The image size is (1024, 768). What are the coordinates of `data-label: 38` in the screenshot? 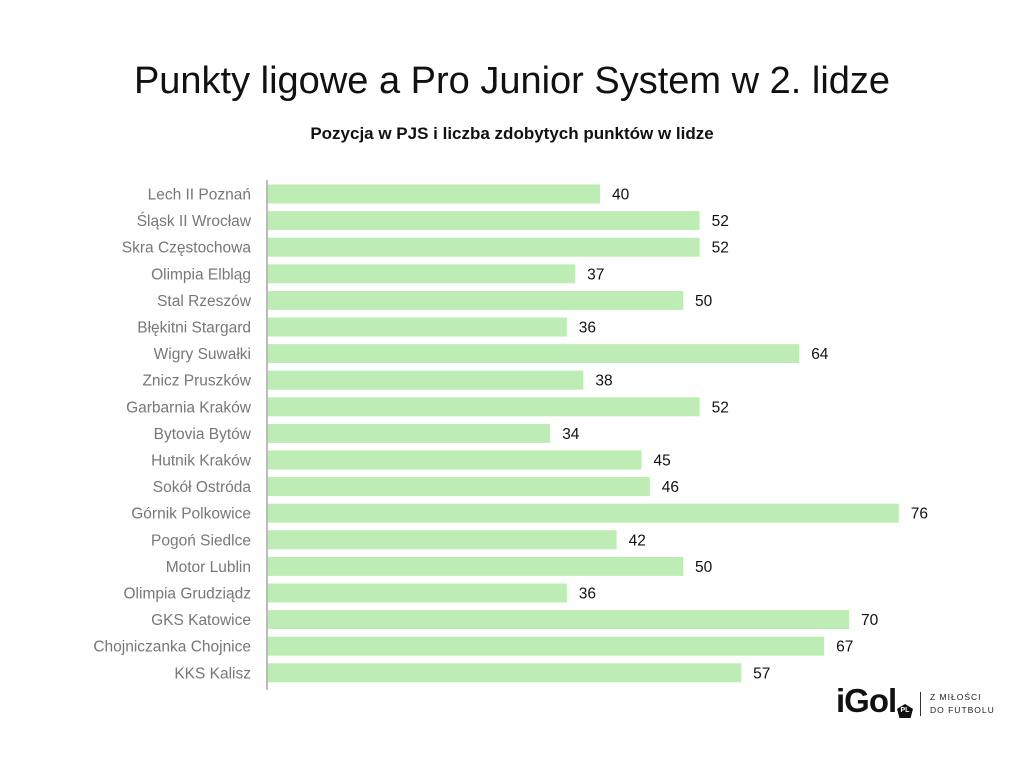 It's located at (603, 381).